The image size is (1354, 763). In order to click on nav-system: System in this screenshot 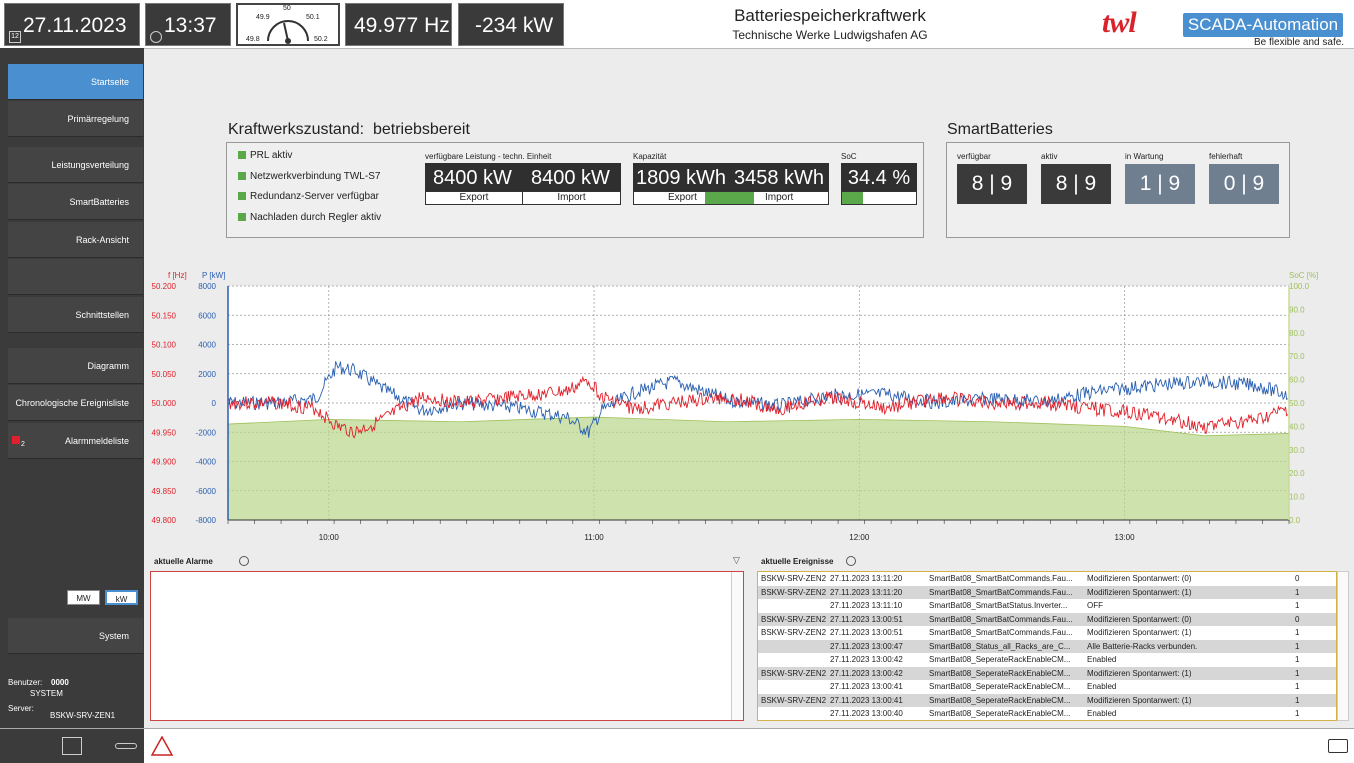, I will do `click(75, 636)`.